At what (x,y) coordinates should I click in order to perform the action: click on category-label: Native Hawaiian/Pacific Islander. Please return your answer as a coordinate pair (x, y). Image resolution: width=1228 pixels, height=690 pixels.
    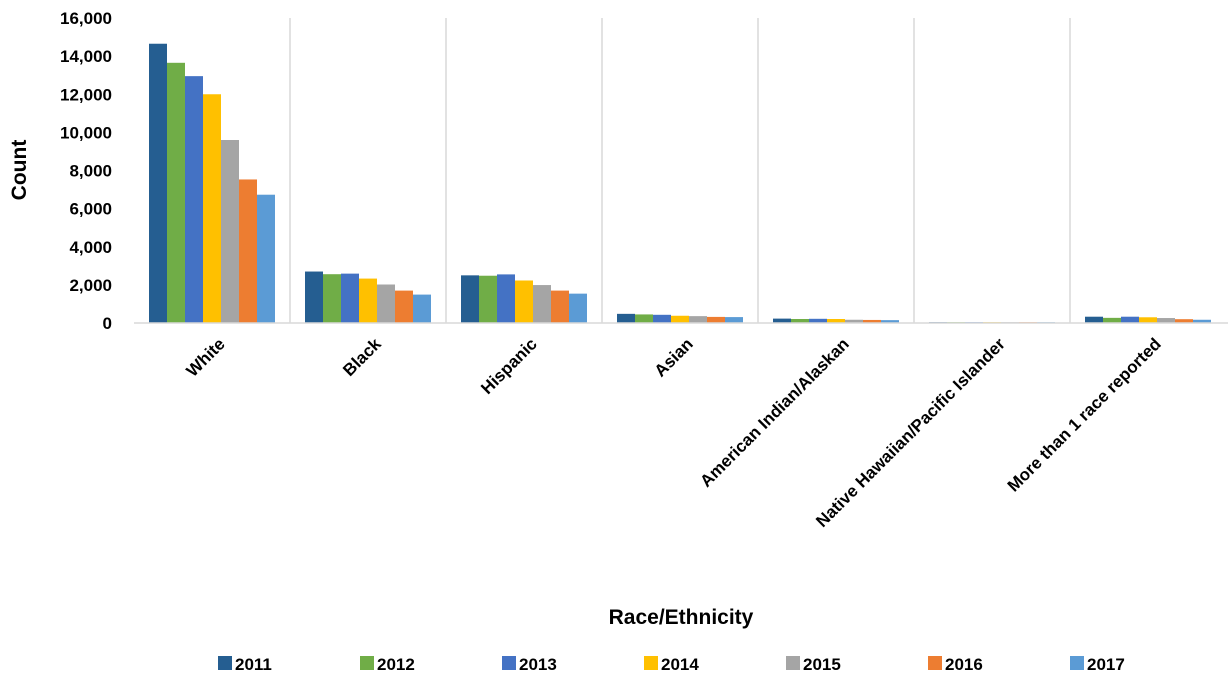
    Looking at the image, I should click on (910, 432).